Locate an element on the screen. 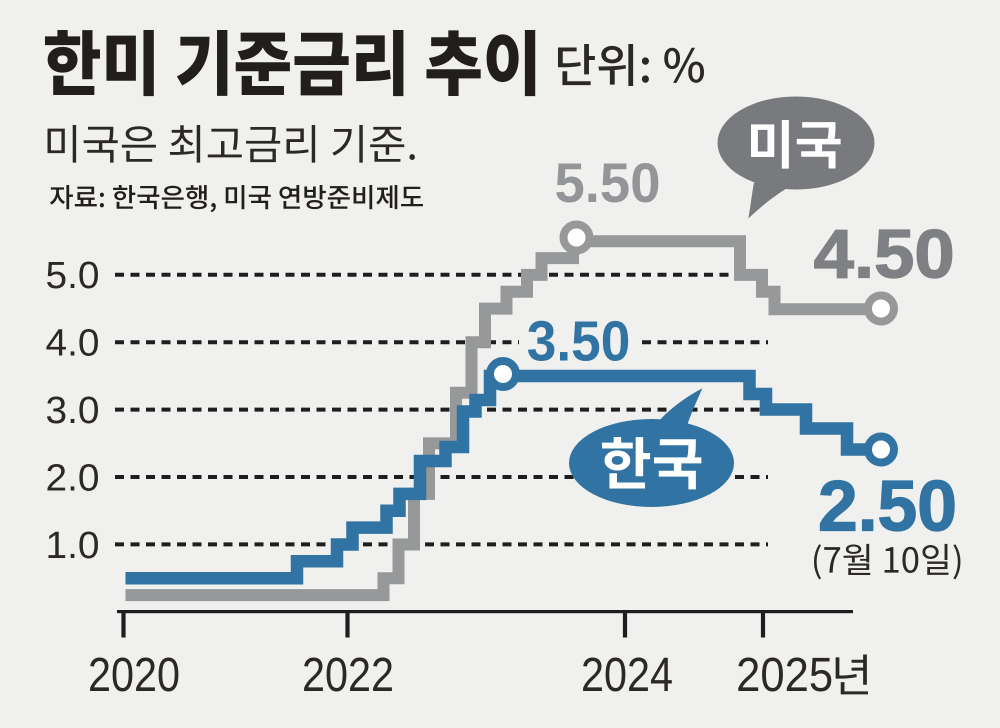 This screenshot has height=728, width=1000. svg-text: 2.0 is located at coordinates (73, 478).